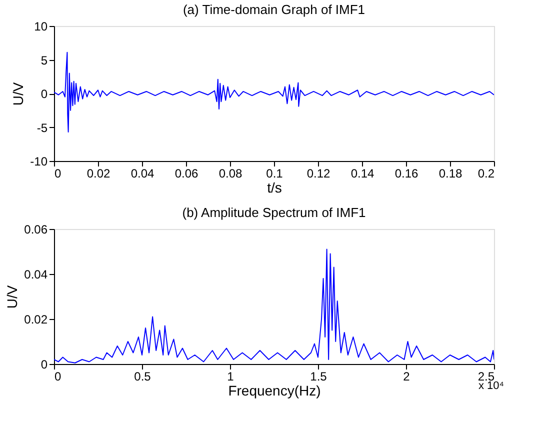 This screenshot has height=441, width=539. Describe the element at coordinates (275, 173) in the screenshot. I see `x-tick-label: 0.1` at that location.